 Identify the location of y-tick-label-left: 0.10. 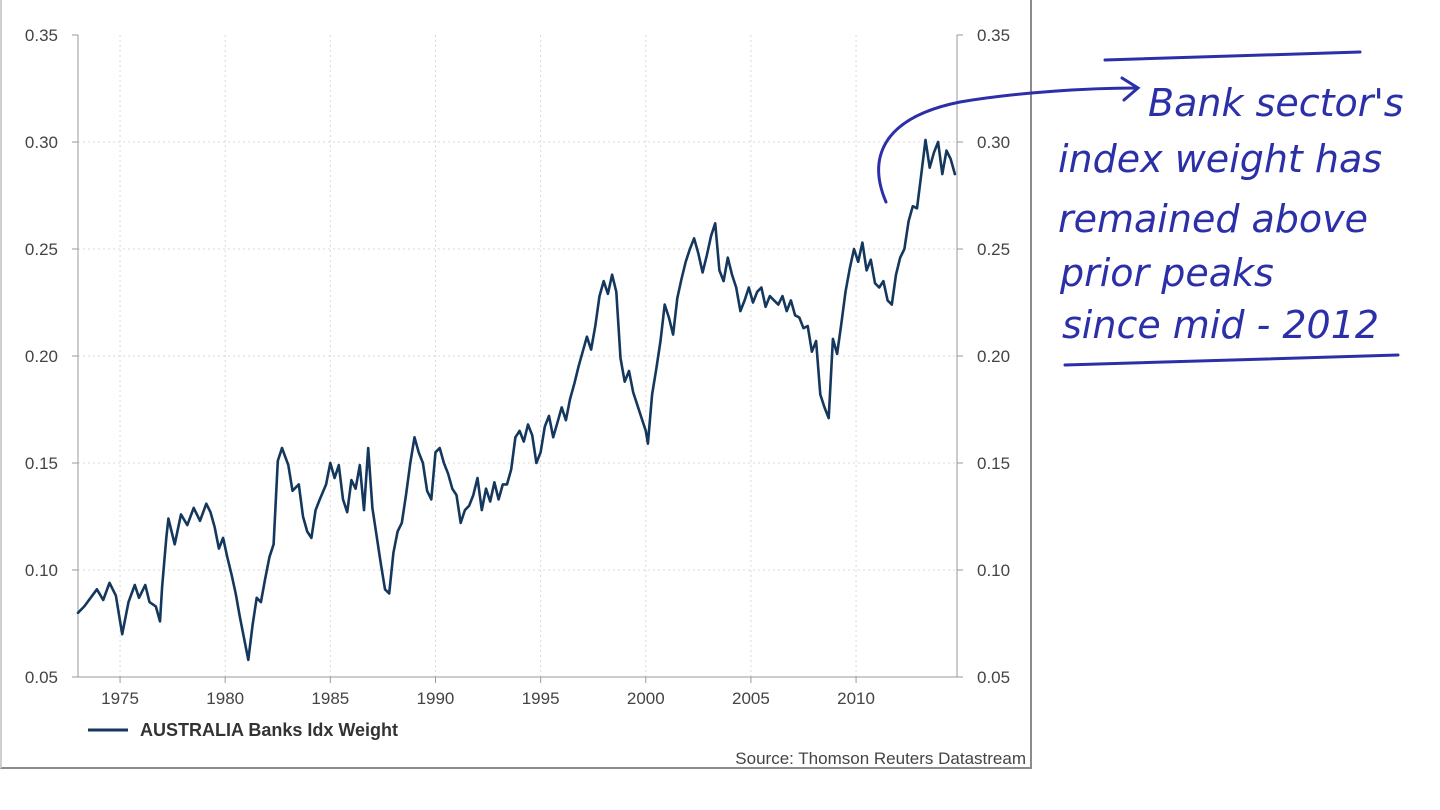
(41, 570).